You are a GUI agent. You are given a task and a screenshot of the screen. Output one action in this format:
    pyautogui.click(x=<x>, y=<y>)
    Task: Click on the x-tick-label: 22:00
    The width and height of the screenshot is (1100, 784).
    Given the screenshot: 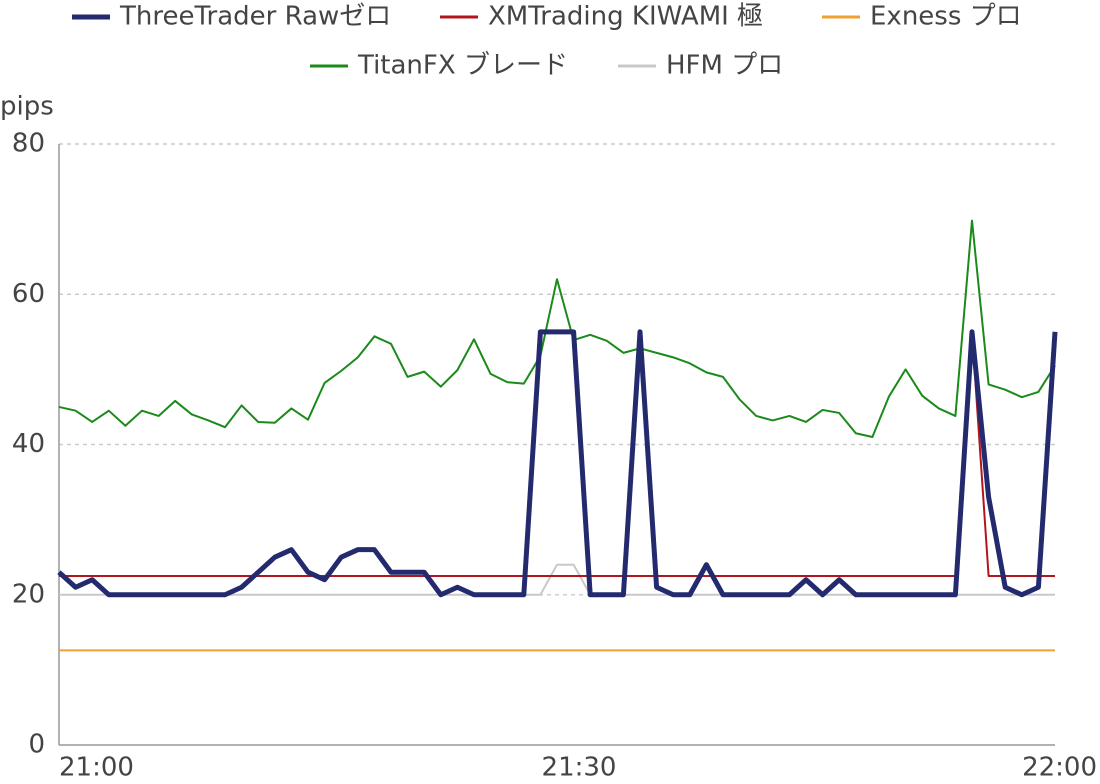 What is the action you would take?
    pyautogui.click(x=1059, y=767)
    